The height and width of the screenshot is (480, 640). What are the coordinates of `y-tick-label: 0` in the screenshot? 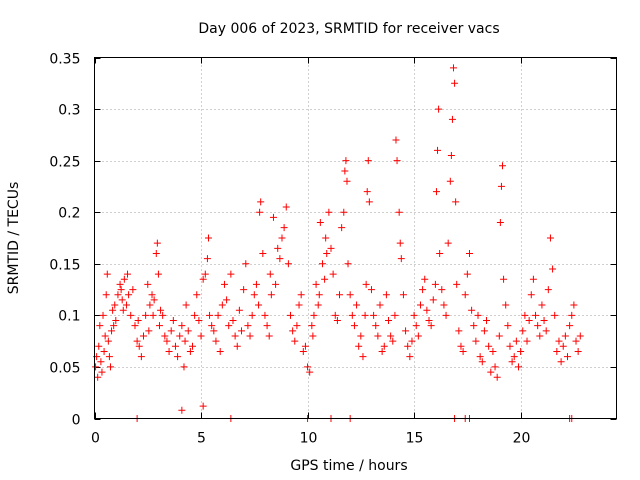 It's located at (76, 421).